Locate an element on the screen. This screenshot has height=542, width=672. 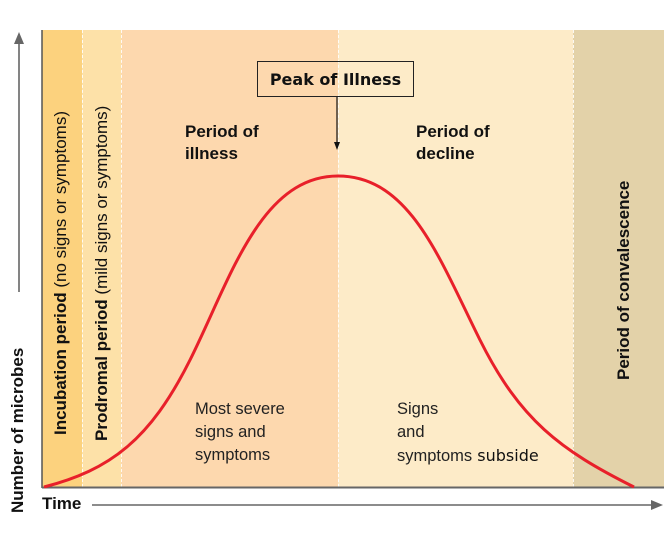
y-axis-label: Number of microbes is located at coordinates (17, 430).